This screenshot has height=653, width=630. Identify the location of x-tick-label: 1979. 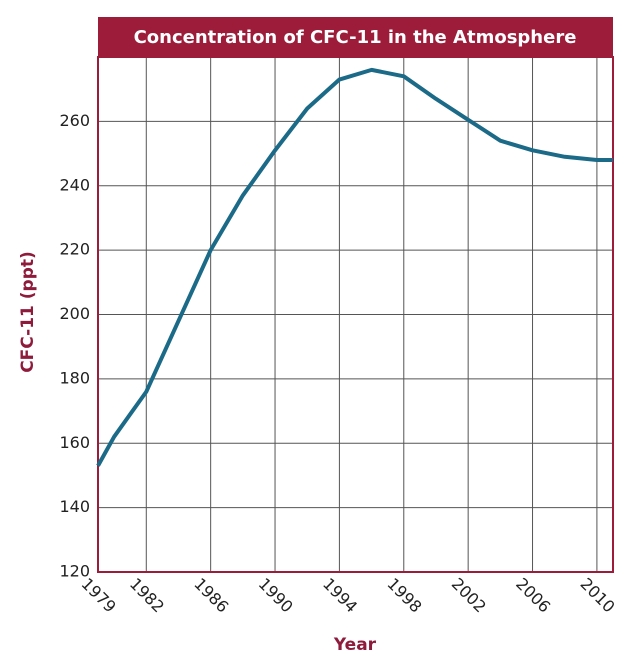
(99, 595).